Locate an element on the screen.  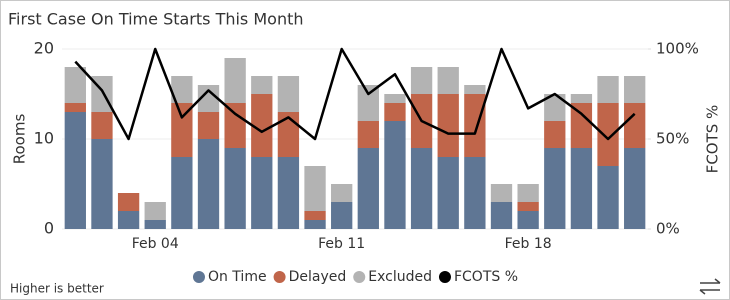
y2-axis-title: FCOTS % is located at coordinates (713, 139).